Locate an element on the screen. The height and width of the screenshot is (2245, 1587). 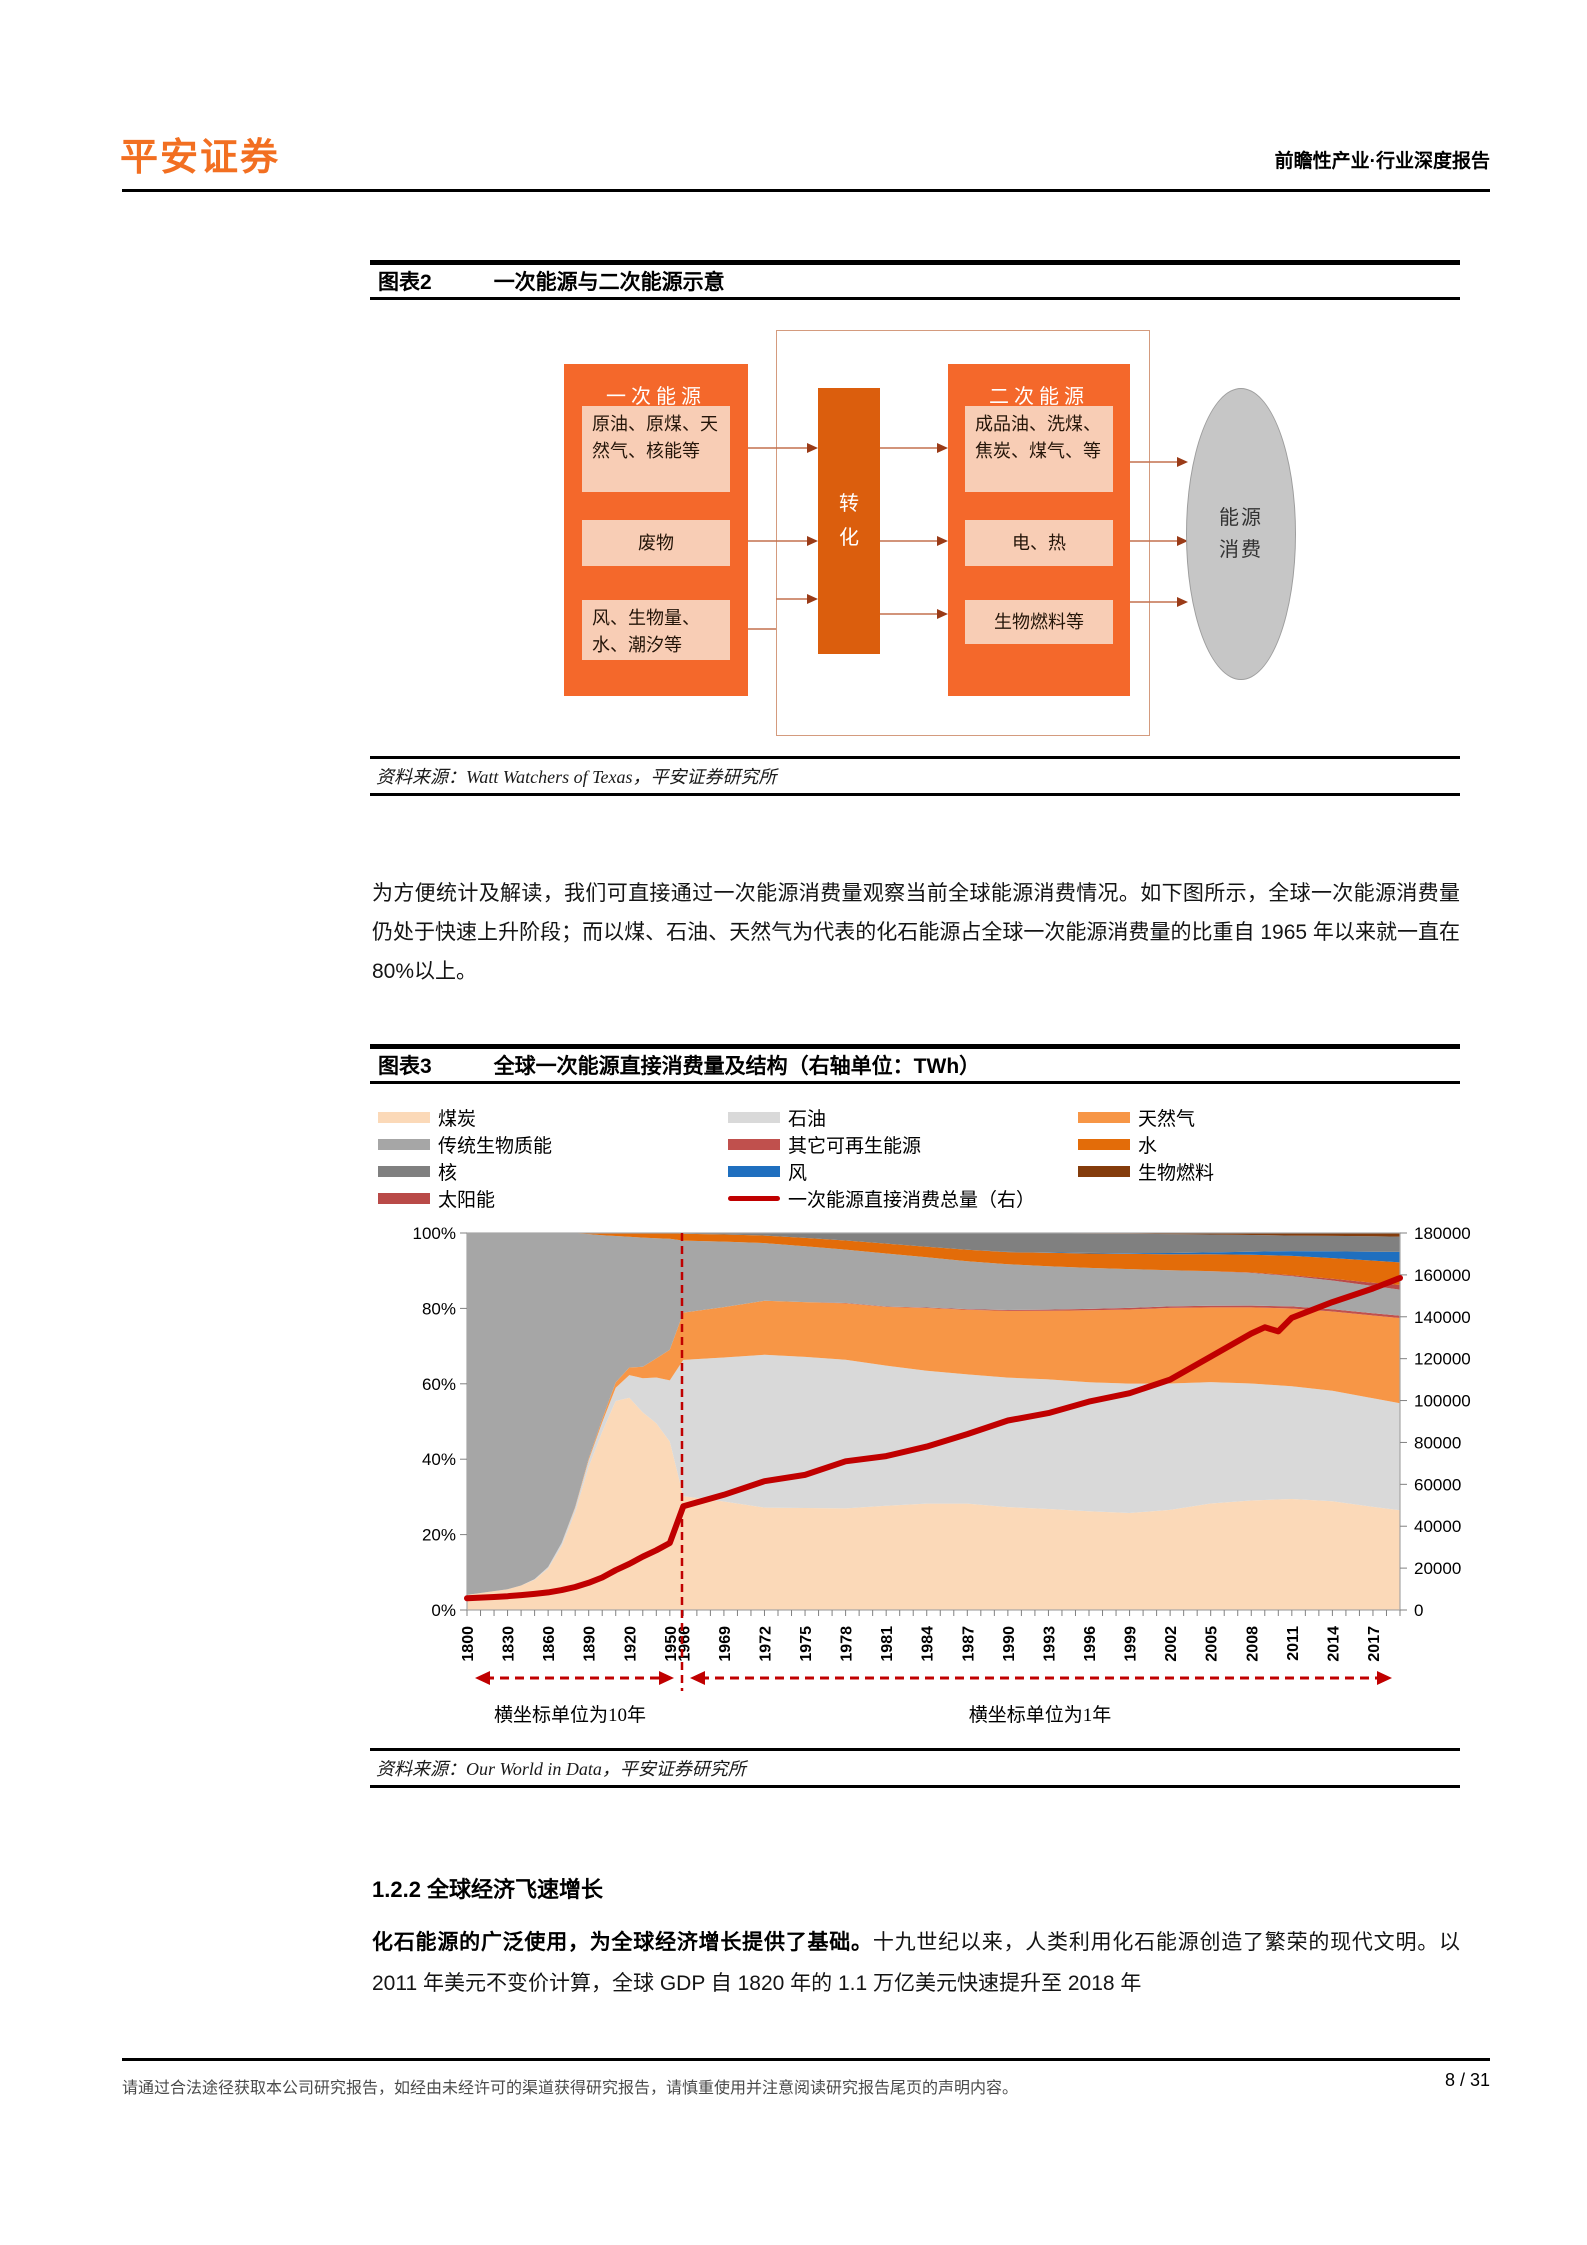
diagram-connectors is located at coordinates (968, 536).